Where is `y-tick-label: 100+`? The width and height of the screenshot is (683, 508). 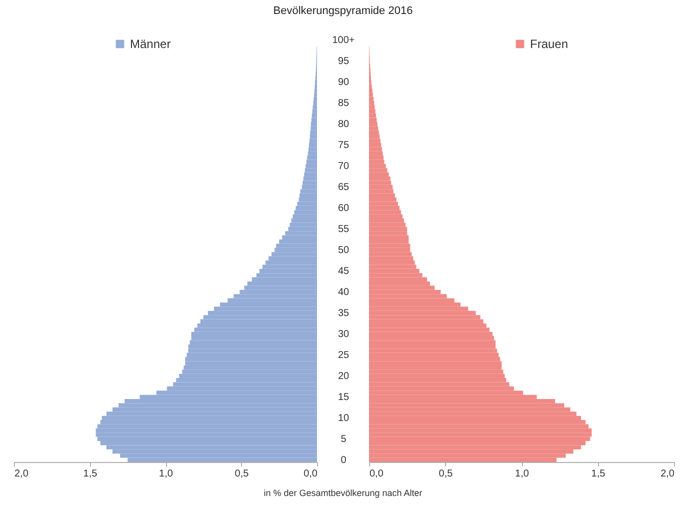
y-tick-label: 100+ is located at coordinates (343, 40).